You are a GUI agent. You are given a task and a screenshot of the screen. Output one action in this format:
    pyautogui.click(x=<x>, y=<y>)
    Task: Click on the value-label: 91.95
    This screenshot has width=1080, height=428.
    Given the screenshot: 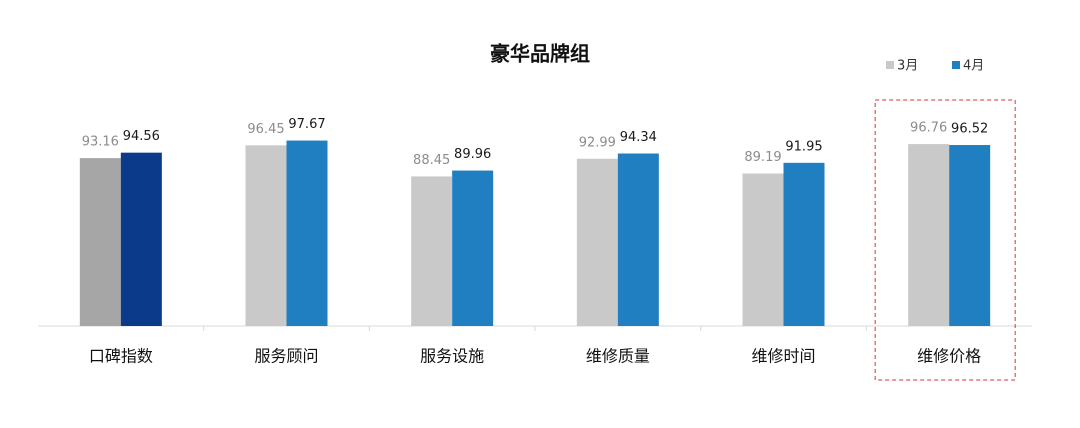 What is the action you would take?
    pyautogui.click(x=803, y=146)
    